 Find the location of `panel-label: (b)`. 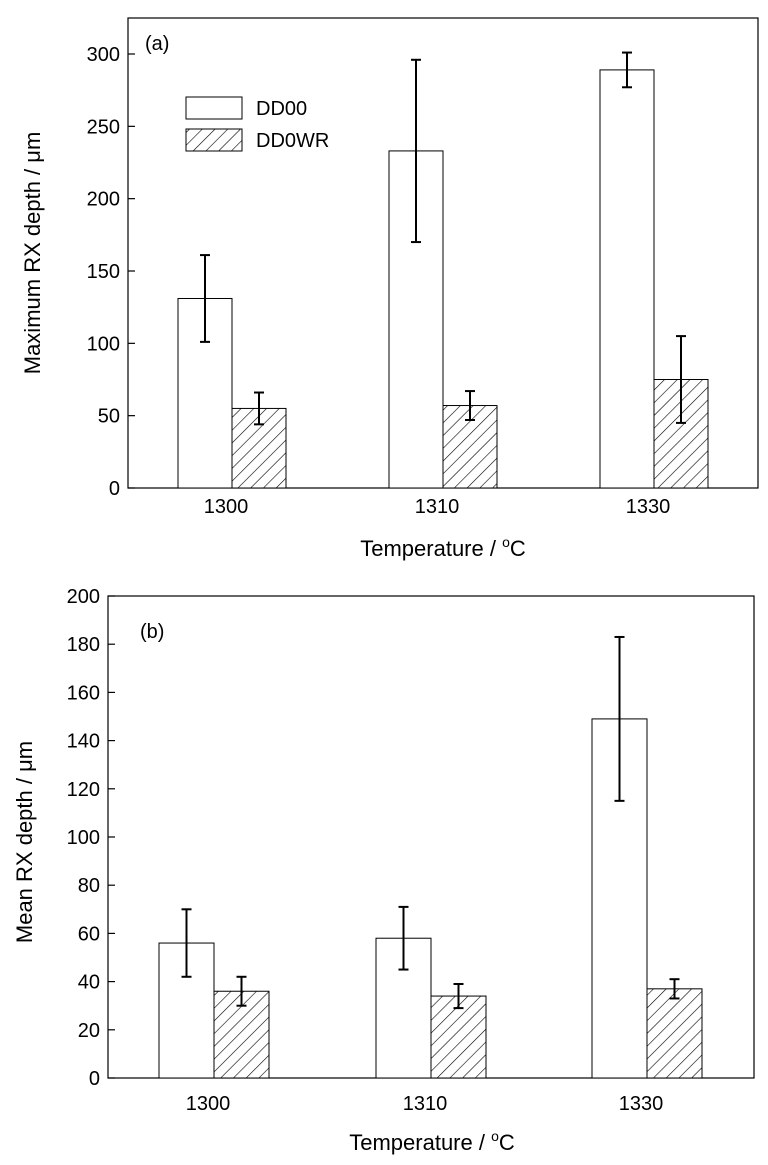

panel-label: (b) is located at coordinates (152, 632).